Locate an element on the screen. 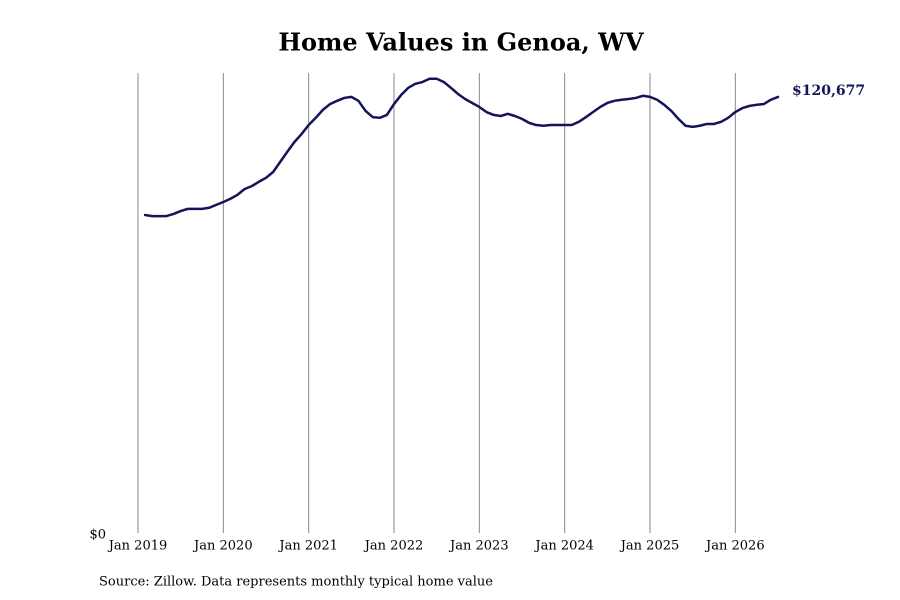  end-value-label: $120,677 is located at coordinates (828, 91).